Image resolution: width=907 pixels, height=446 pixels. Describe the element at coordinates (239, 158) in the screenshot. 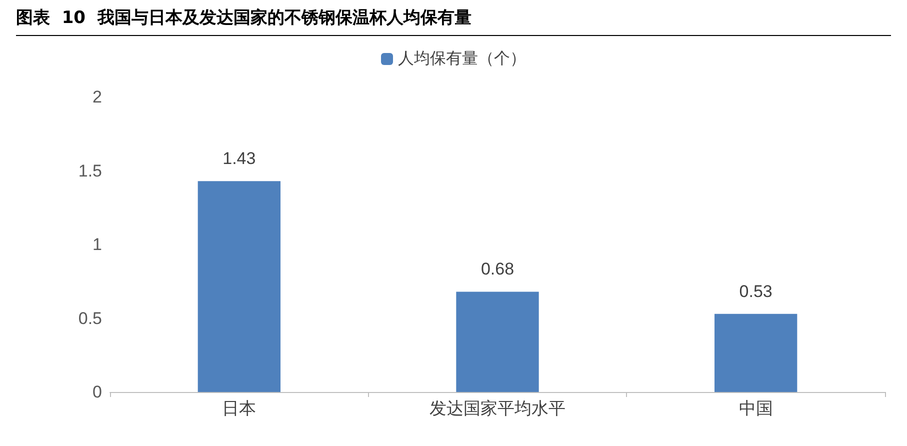

I see `data-label: 1.43` at that location.